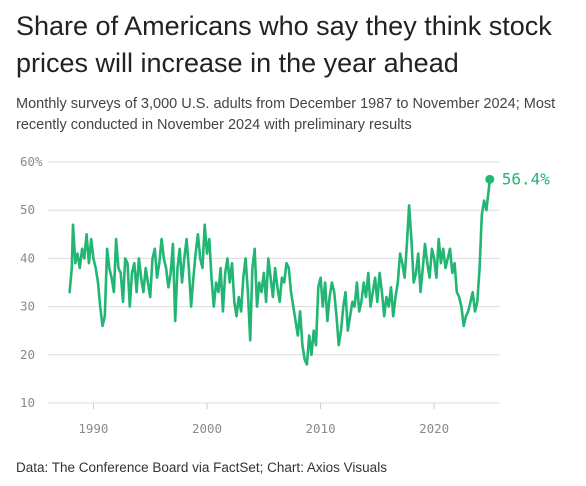 The height and width of the screenshot is (486, 586). Describe the element at coordinates (263, 419) in the screenshot. I see `x-axis-tick-labels: 1990 2000 2010 2020` at that location.